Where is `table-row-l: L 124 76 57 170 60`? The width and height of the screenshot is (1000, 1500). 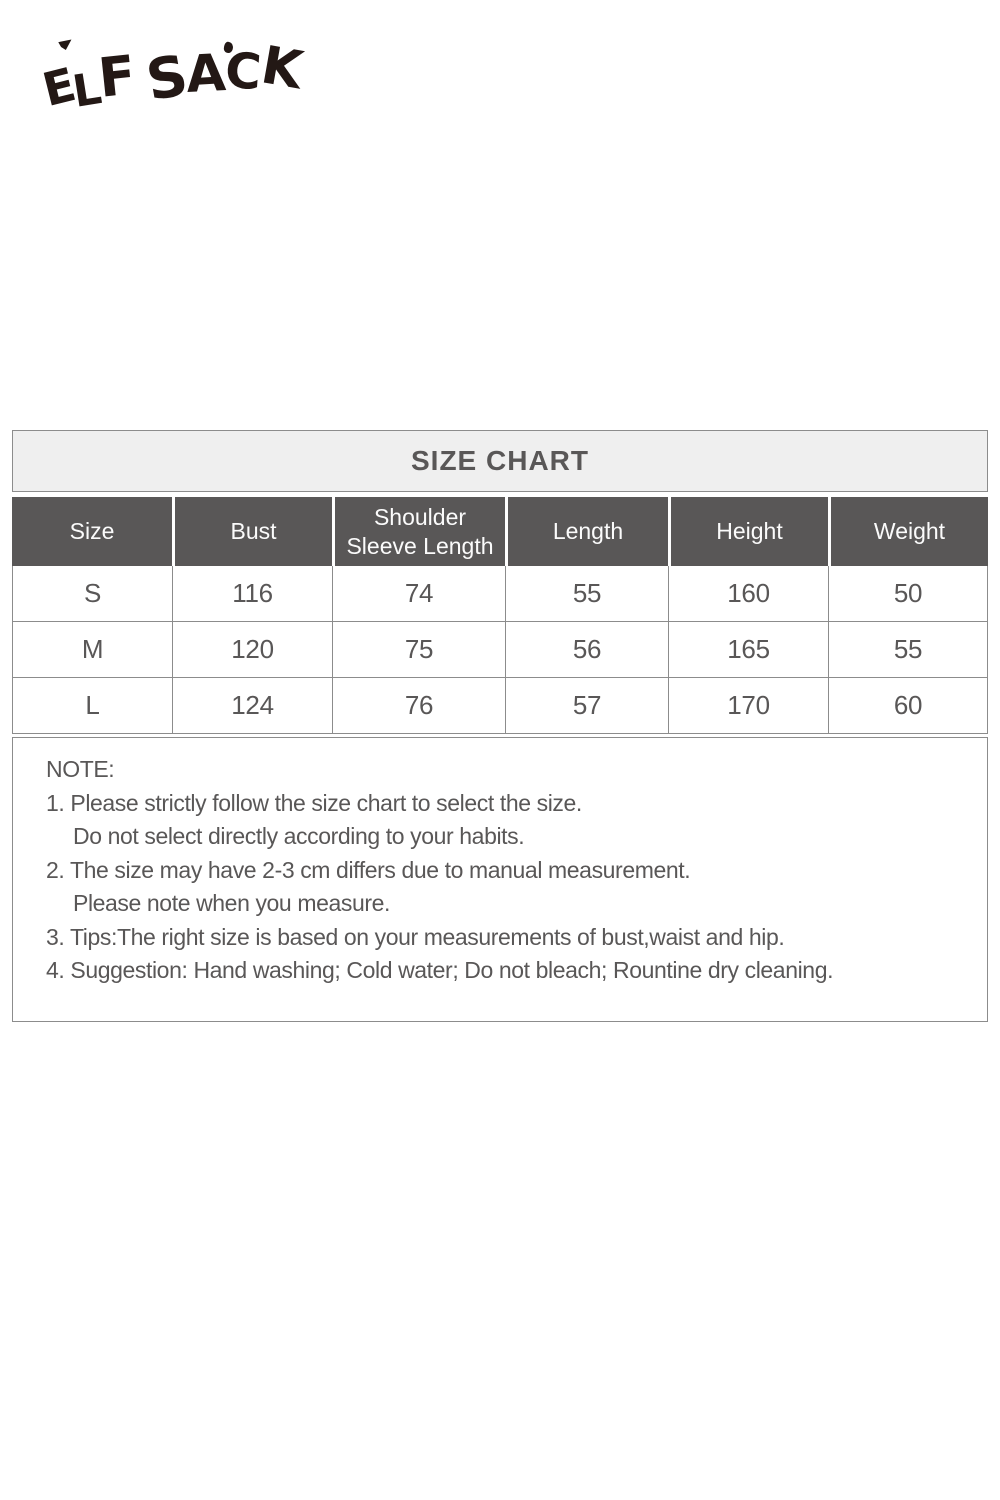 table-row-l: L 124 76 57 170 60 is located at coordinates (500, 705).